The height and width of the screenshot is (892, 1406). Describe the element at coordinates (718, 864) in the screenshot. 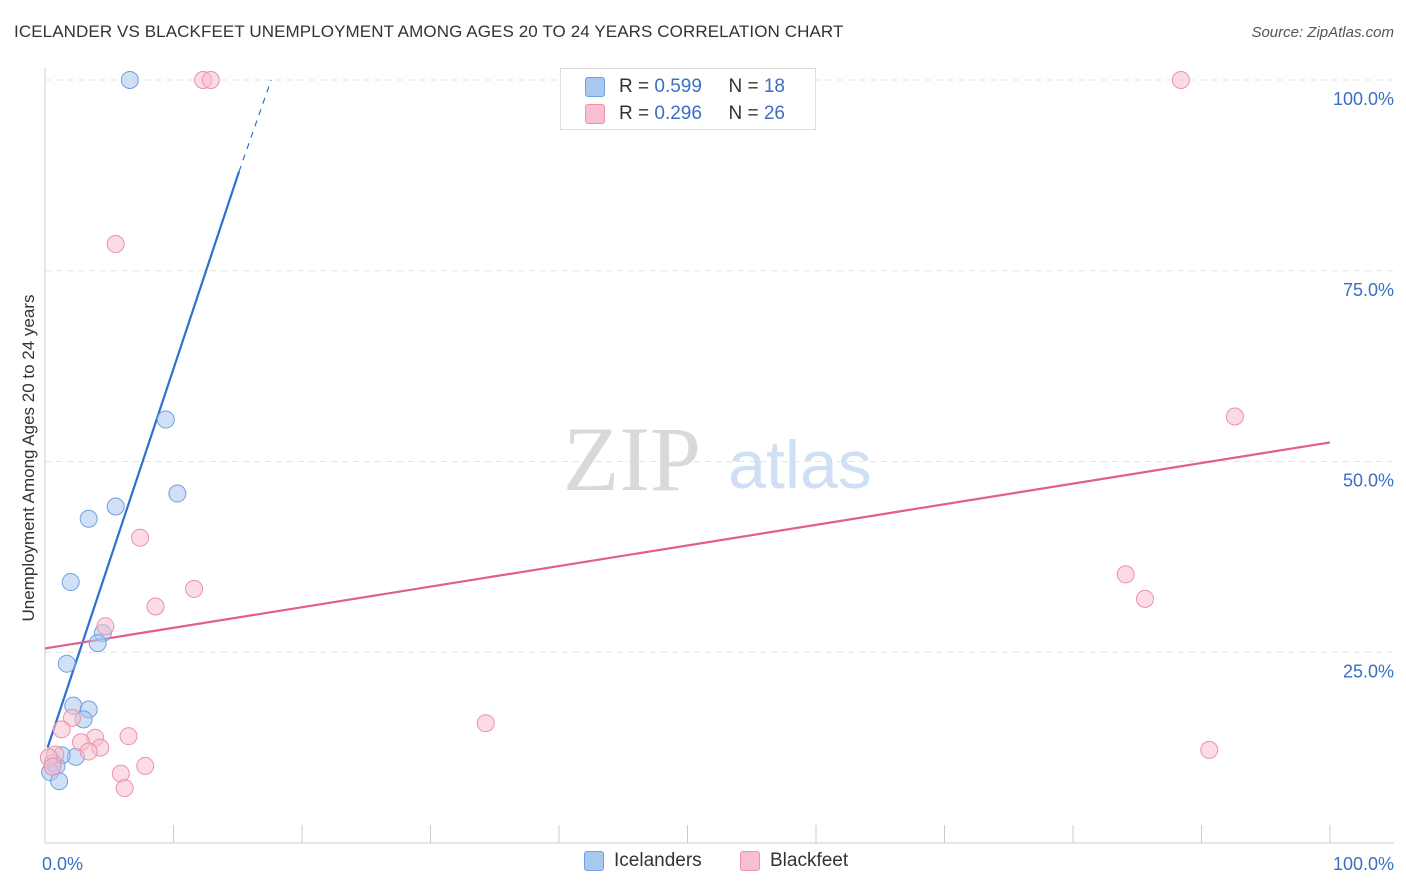

I see `x-tick-labels: 0.0% 100.0%` at that location.